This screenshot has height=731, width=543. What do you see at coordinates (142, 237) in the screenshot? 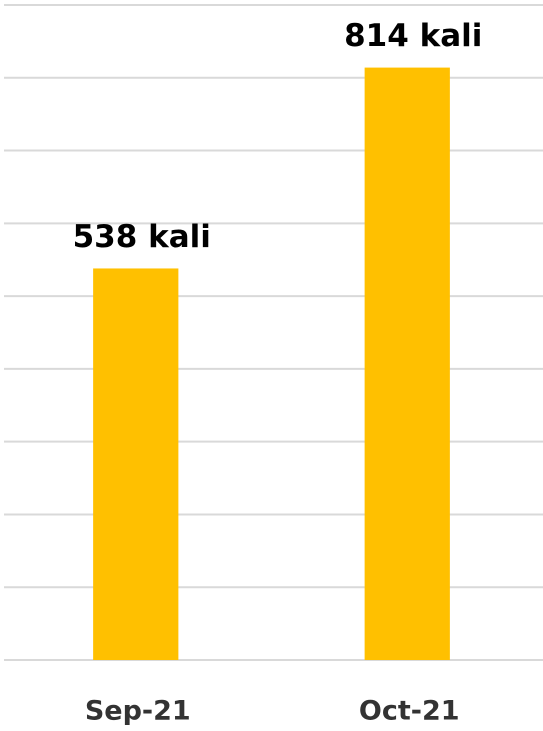
I see `value-label: 538 kali` at bounding box center [142, 237].